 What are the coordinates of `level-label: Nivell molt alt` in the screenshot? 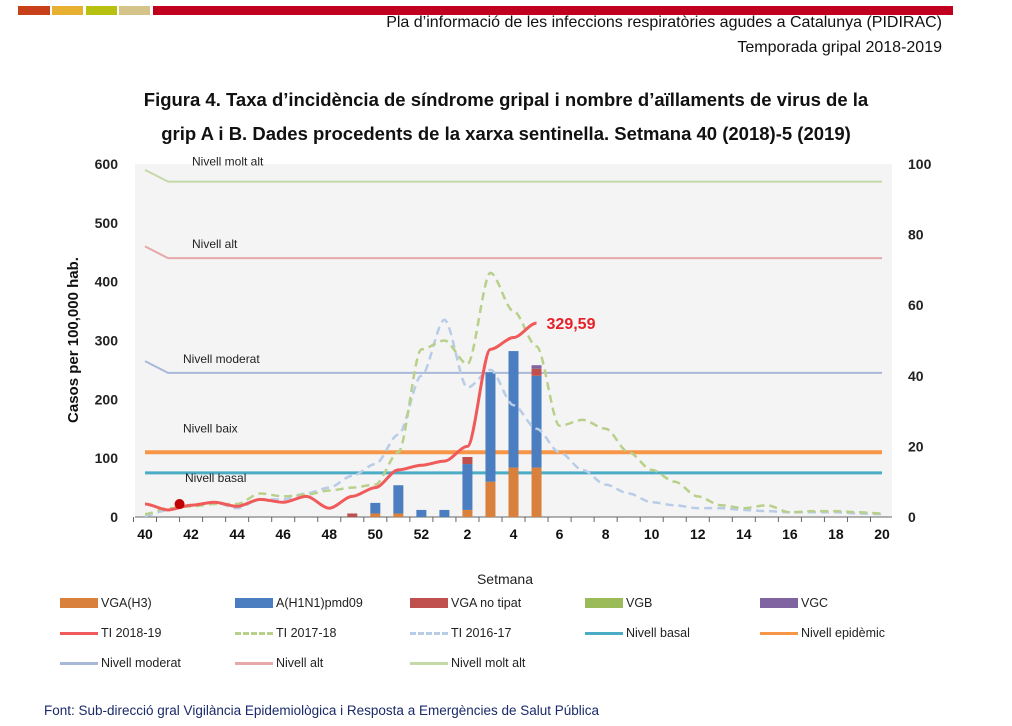 It's located at (228, 162).